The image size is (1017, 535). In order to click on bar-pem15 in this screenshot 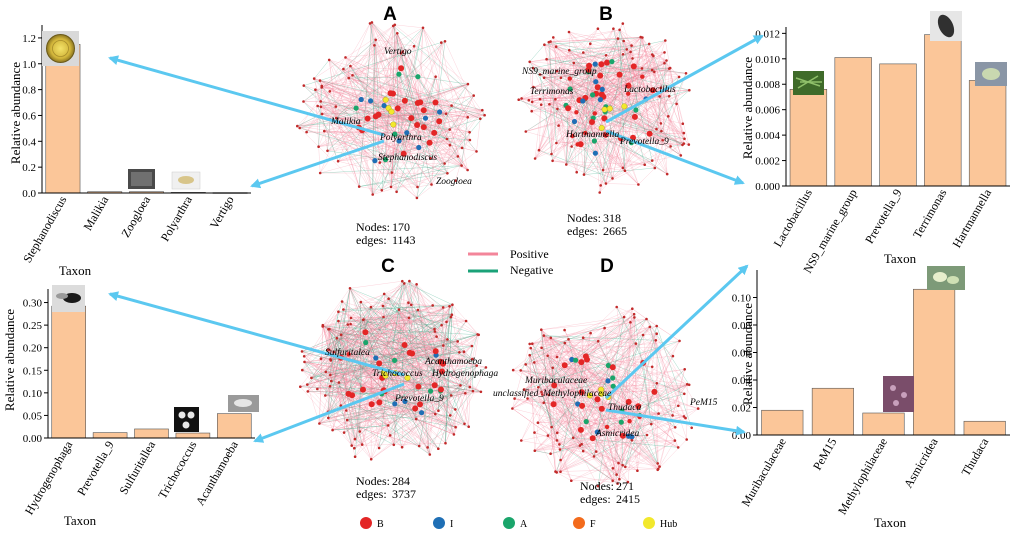, I will do `click(832, 411)`.